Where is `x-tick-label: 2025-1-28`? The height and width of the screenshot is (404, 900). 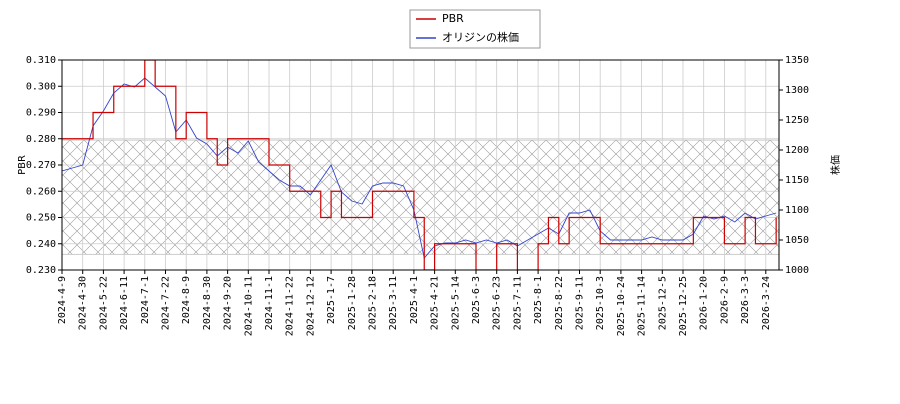 x-tick-label: 2025-1-28 is located at coordinates (352, 303).